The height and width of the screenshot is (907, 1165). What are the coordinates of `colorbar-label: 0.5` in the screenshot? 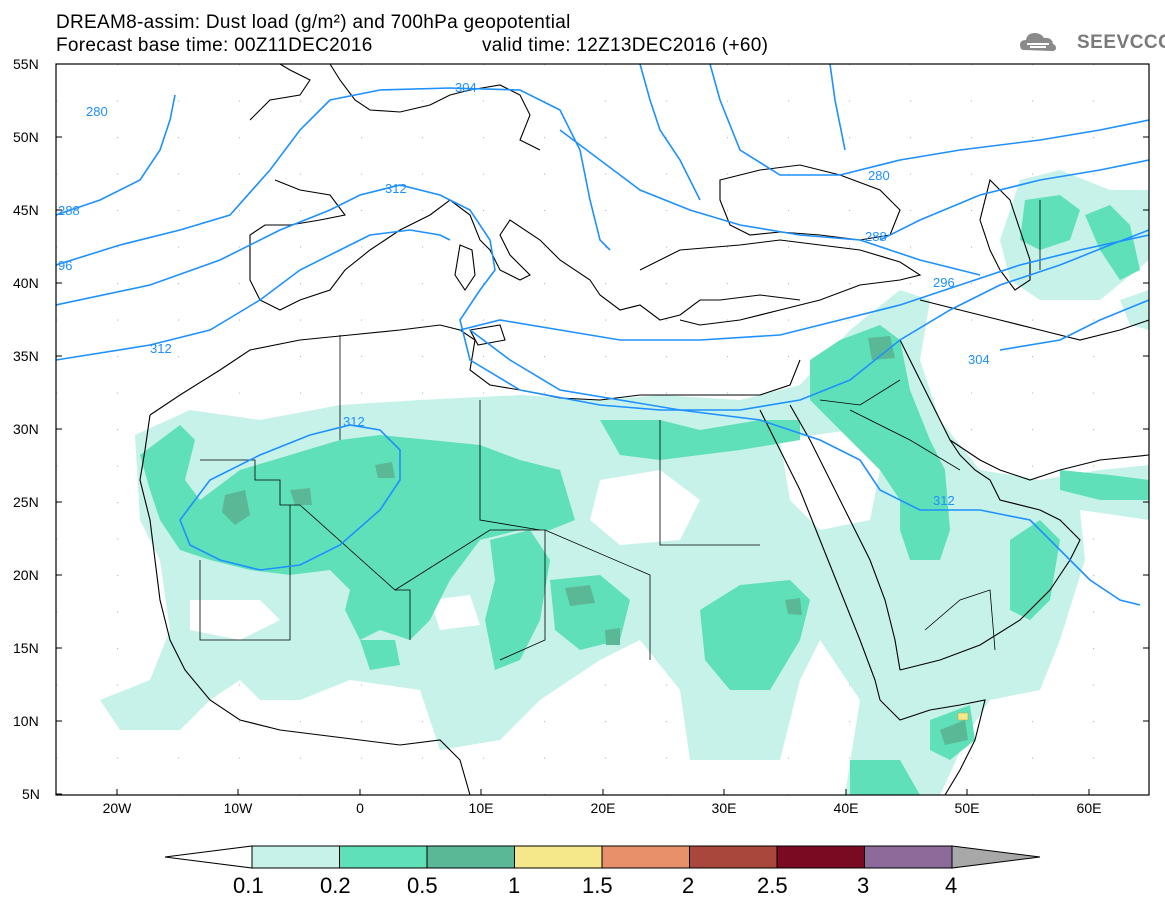 It's located at (422, 885).